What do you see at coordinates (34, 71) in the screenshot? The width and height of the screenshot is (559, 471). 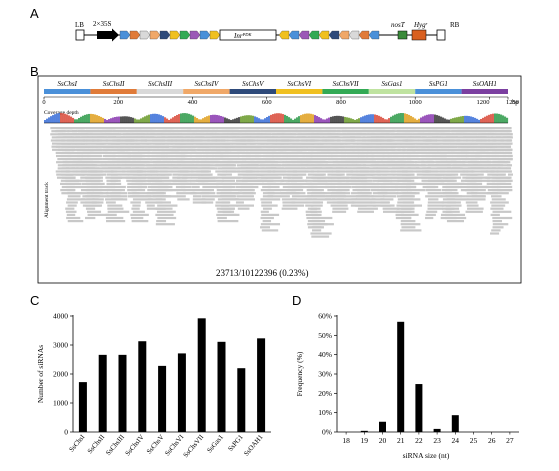 I see `panel-b-letter: B` at bounding box center [34, 71].